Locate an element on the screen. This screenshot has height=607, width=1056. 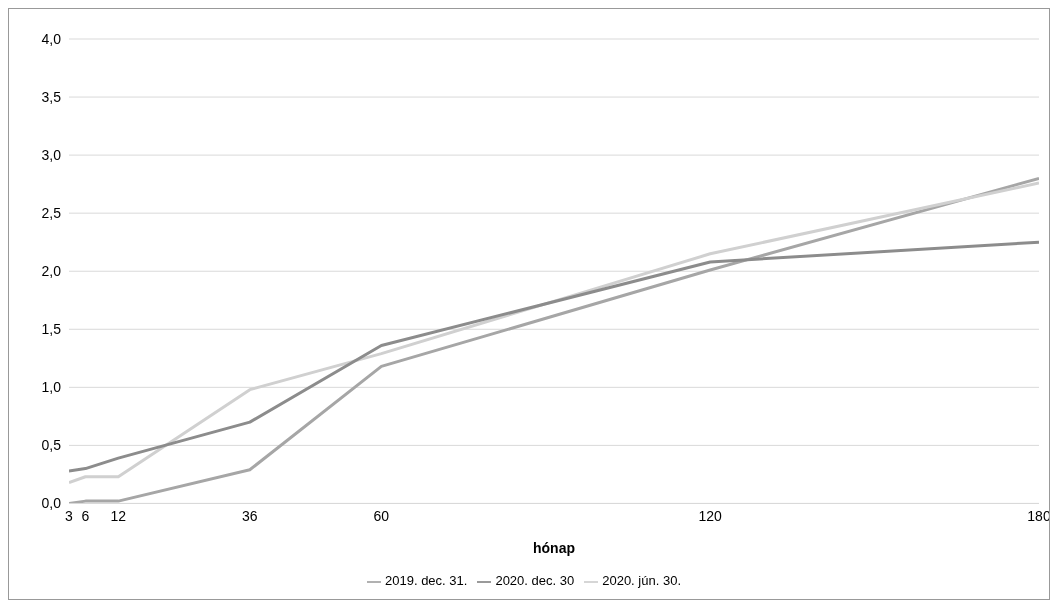
legend-label: 2020. dec. 30 is located at coordinates (535, 581).